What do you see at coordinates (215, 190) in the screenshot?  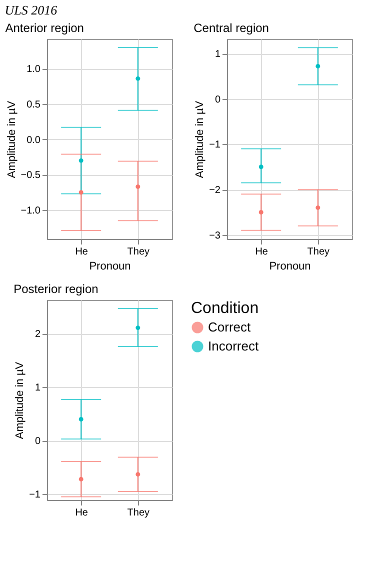 I see `y-tick-label: −2` at bounding box center [215, 190].